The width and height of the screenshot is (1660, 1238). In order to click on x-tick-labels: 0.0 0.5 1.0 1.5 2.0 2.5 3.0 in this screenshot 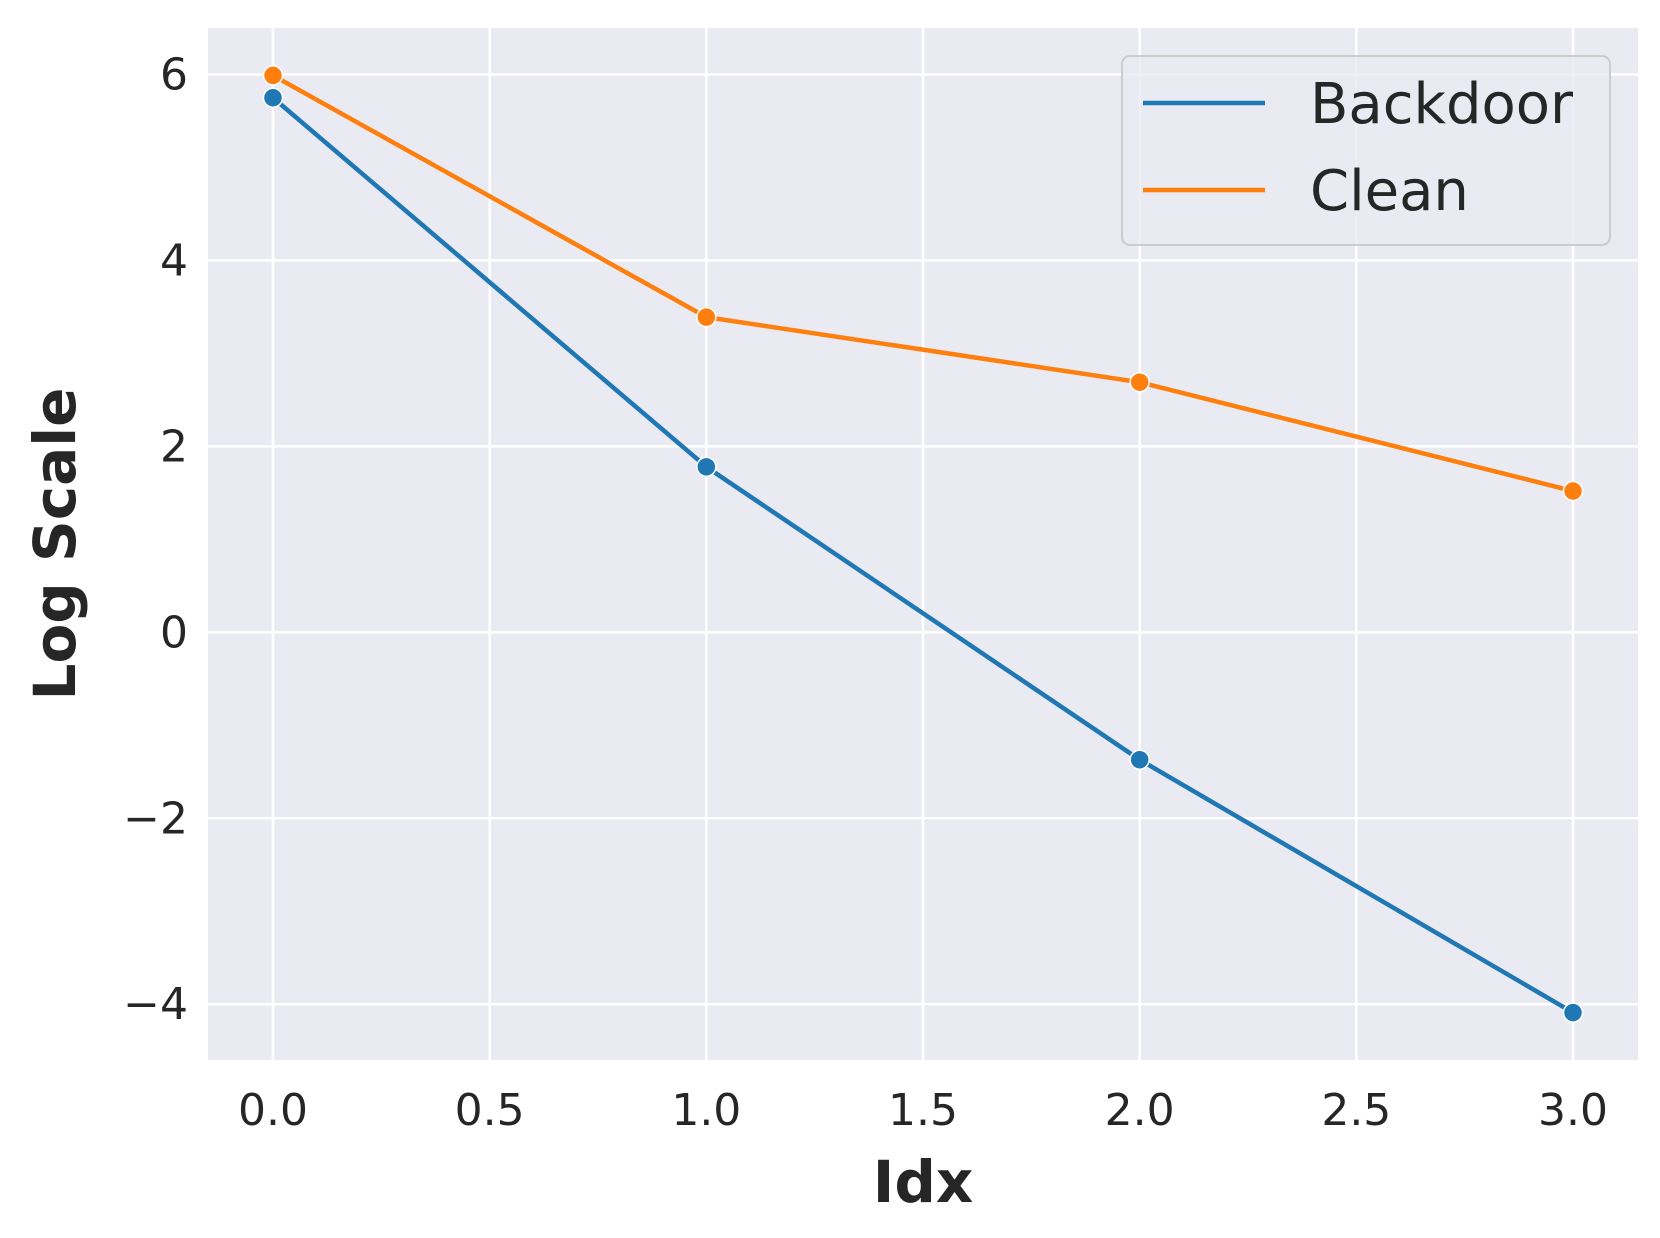, I will do `click(923, 1110)`.